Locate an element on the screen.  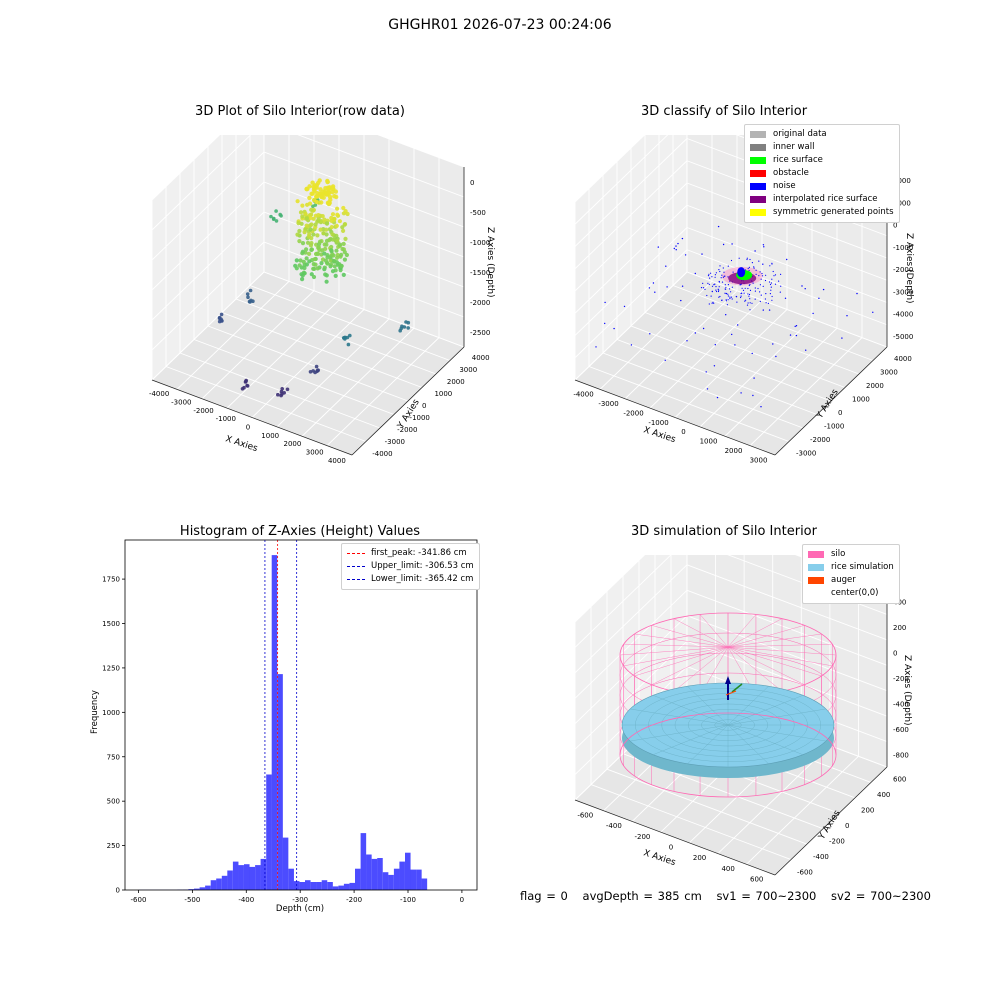
y-tick-label: 200 is located at coordinates (867, 811).